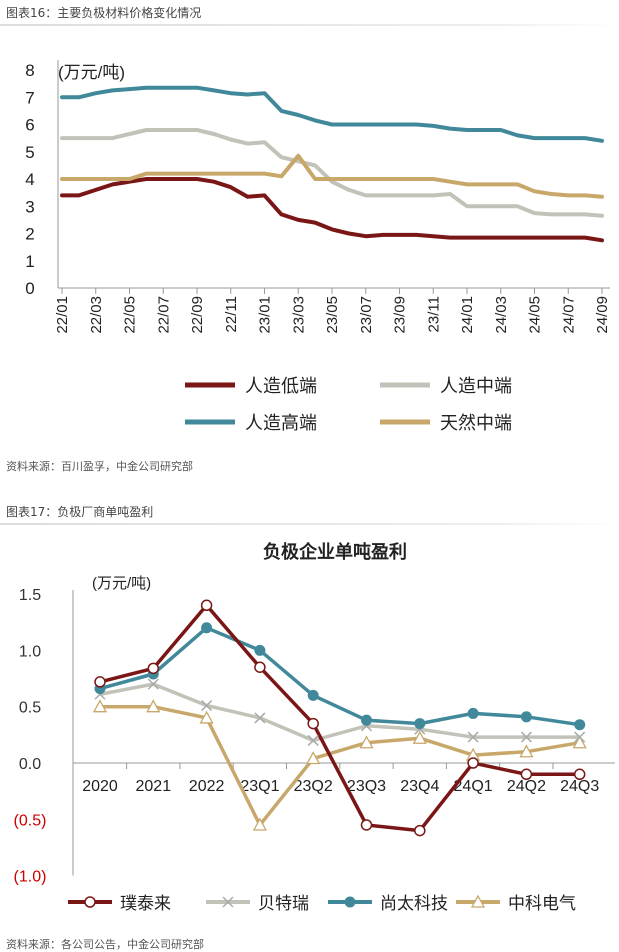 The width and height of the screenshot is (619, 952). What do you see at coordinates (473, 786) in the screenshot?
I see `x-tick-label: 24Q1` at bounding box center [473, 786].